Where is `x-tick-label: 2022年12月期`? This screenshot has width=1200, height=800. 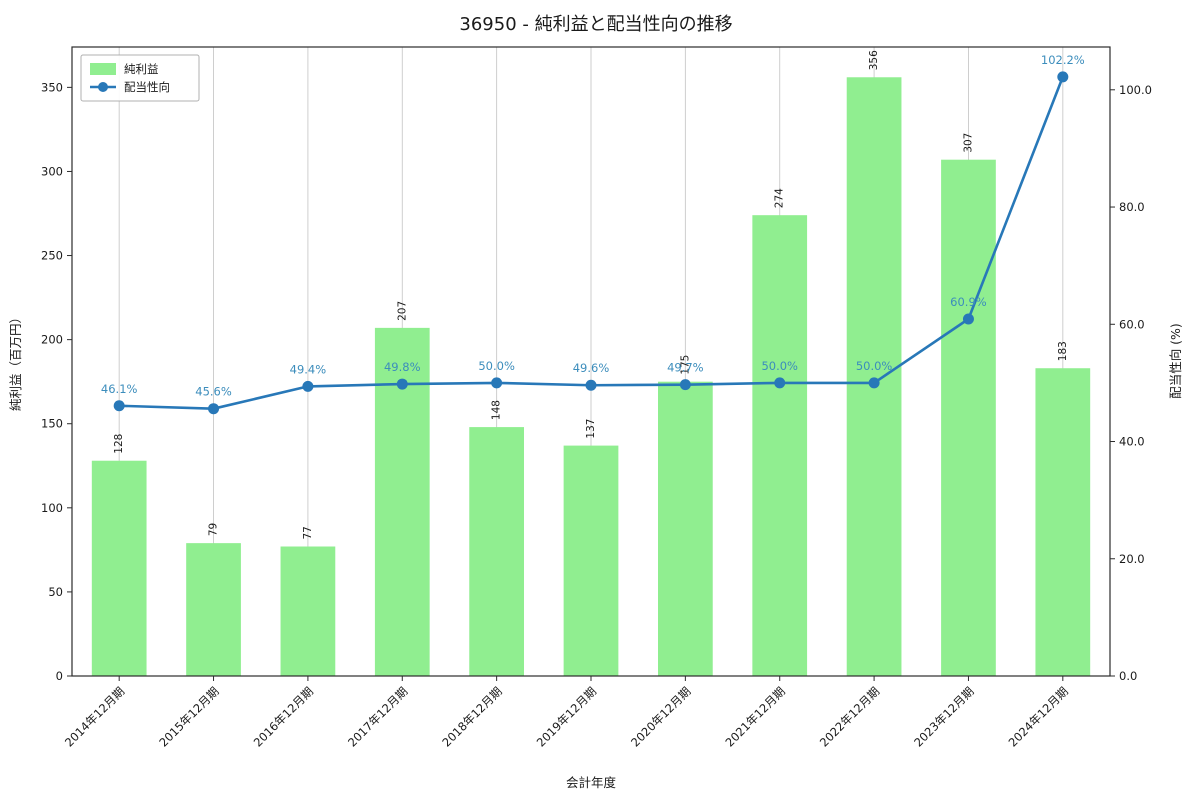 x-tick-label: 2022年12月期 is located at coordinates (849, 716).